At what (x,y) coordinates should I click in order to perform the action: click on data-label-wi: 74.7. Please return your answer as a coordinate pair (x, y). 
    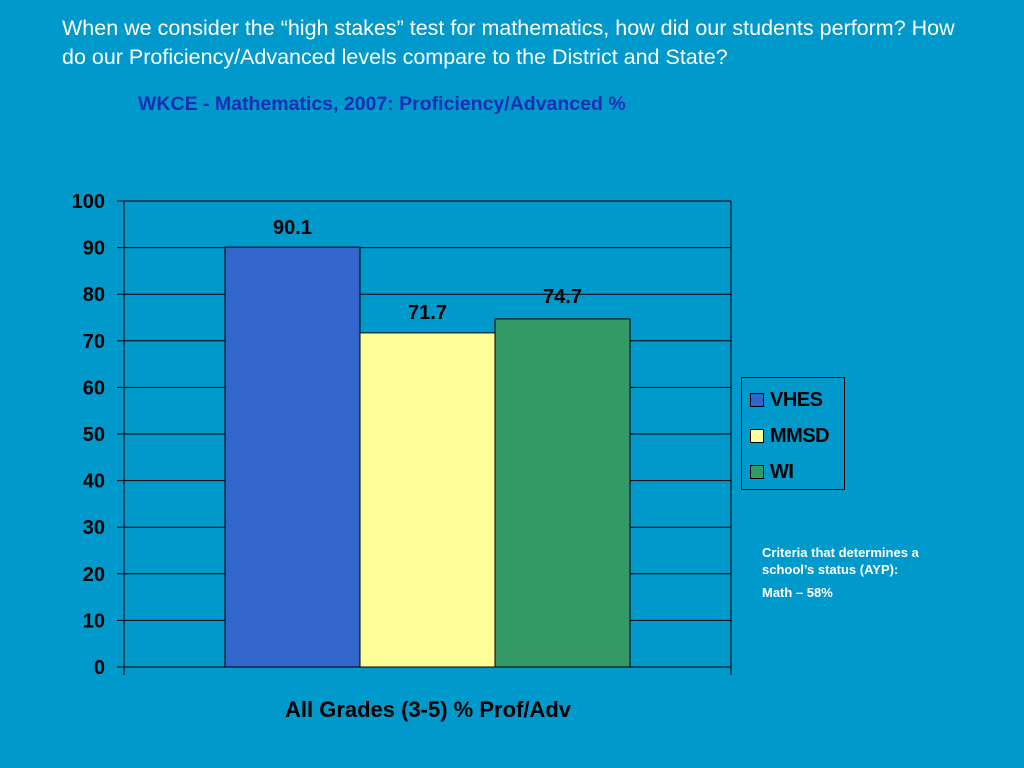
    Looking at the image, I should click on (562, 297).